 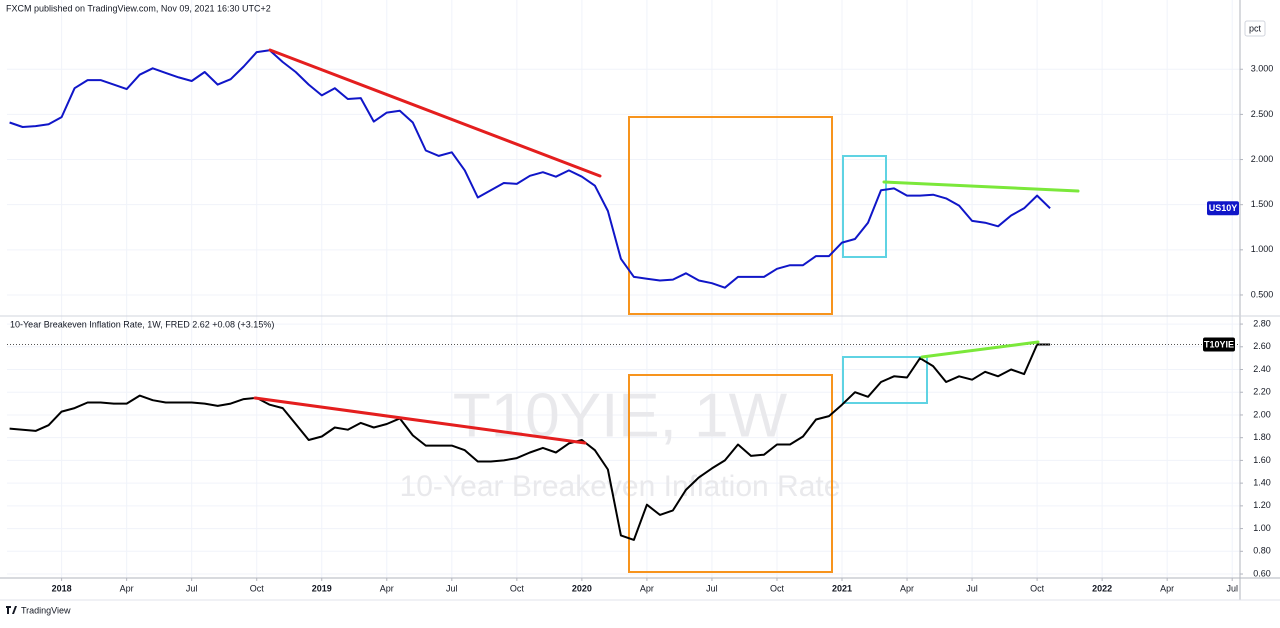 What do you see at coordinates (1262, 69) in the screenshot?
I see `y-tick-label: 3.000` at bounding box center [1262, 69].